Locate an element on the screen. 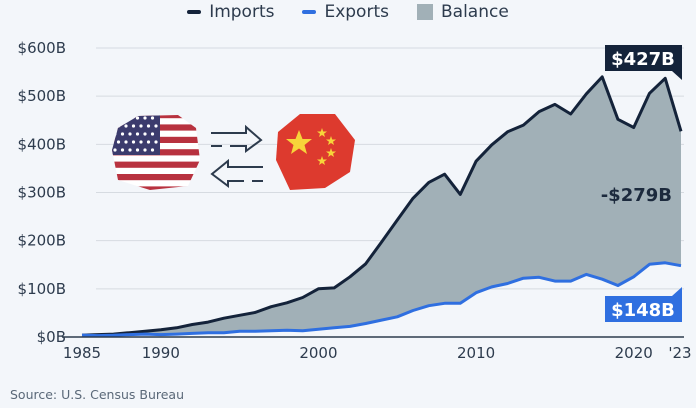 The height and width of the screenshot is (408, 696). china-flag-icon is located at coordinates (315, 152).